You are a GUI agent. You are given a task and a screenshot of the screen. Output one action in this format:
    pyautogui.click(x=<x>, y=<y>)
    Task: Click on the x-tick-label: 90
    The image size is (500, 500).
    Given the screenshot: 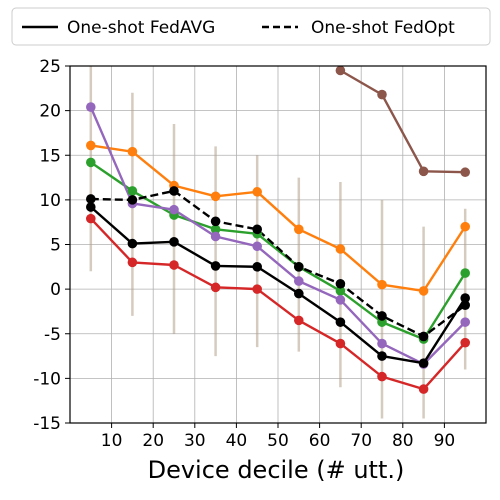 What is the action you would take?
    pyautogui.click(x=445, y=441)
    